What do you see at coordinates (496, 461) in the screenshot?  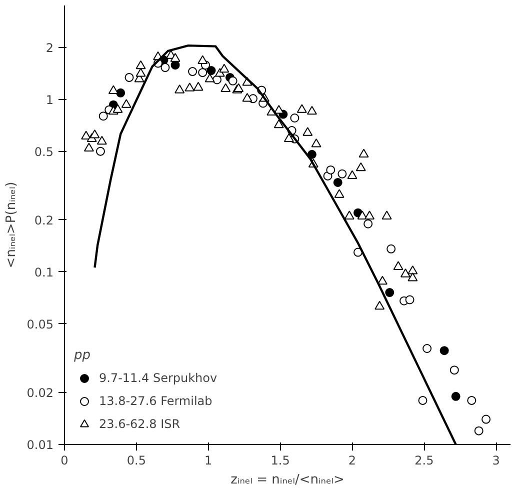 I see `x-tick-label: 3` at bounding box center [496, 461].